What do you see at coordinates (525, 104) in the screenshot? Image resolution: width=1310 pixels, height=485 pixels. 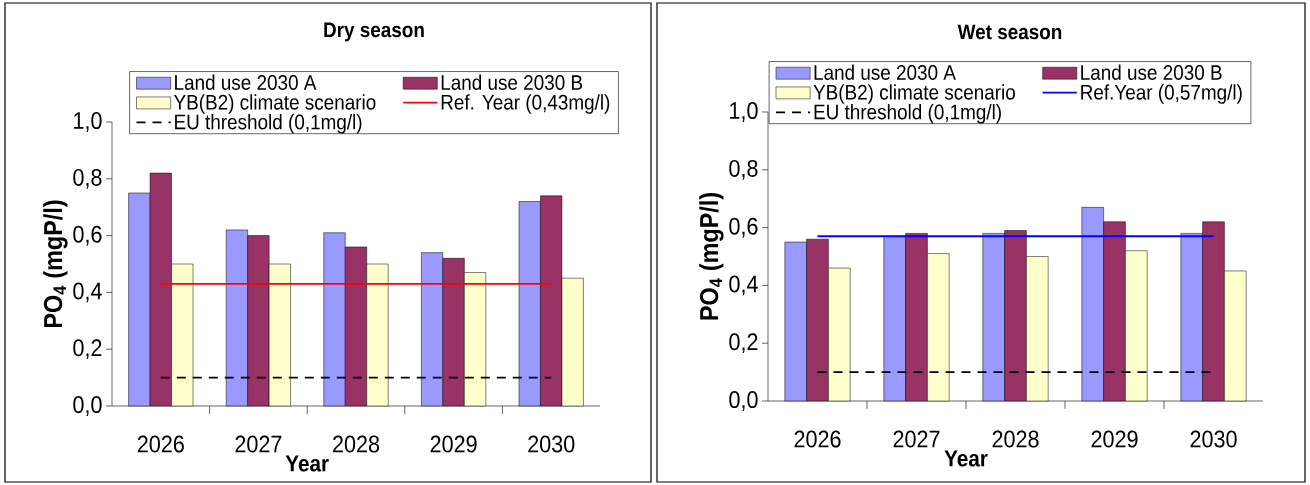 I see `legend-label: Ref. Year (0,43mg/l)` at bounding box center [525, 104].